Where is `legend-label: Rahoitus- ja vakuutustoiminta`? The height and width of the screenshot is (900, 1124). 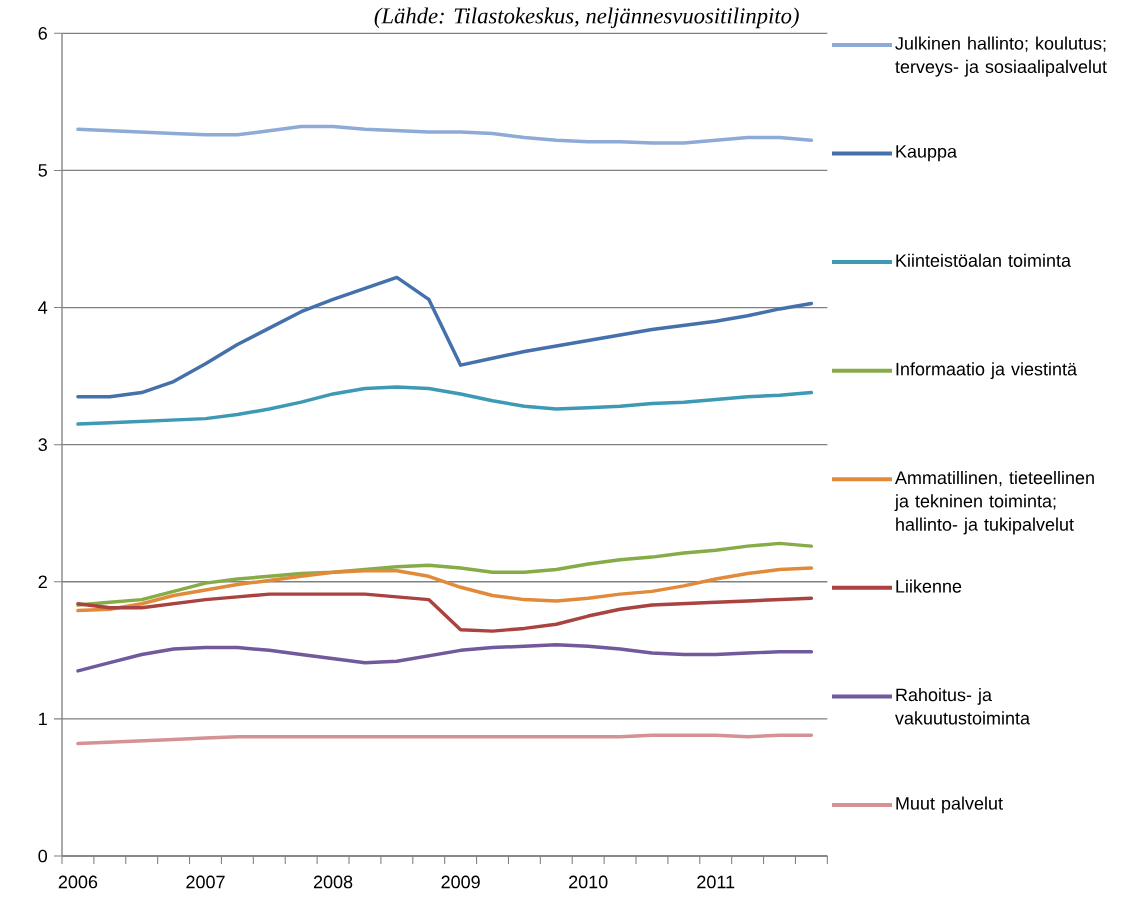 legend-label: Rahoitus- ja vakuutustoiminta is located at coordinates (963, 706).